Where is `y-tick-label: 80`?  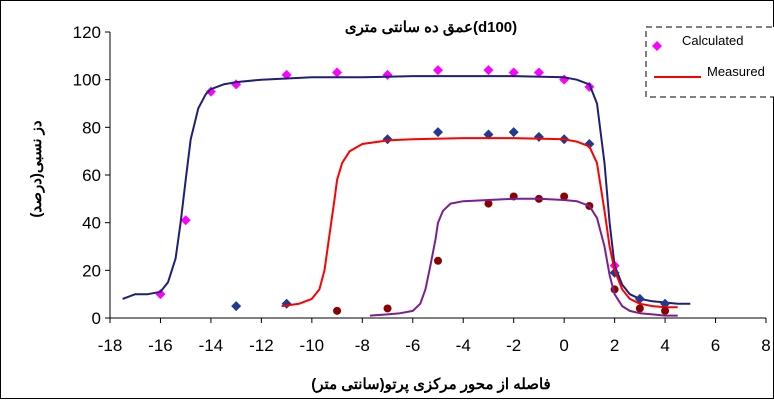 y-tick-label: 80 is located at coordinates (91, 127).